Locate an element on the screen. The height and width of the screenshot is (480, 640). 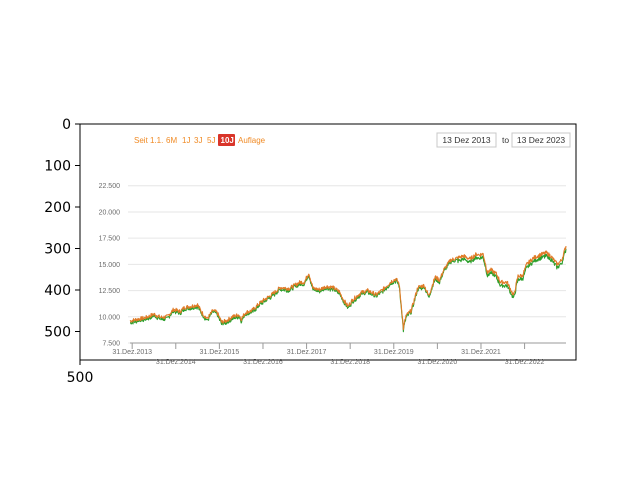
range-button-since-jan: Seit 1.1. is located at coordinates (148, 140).